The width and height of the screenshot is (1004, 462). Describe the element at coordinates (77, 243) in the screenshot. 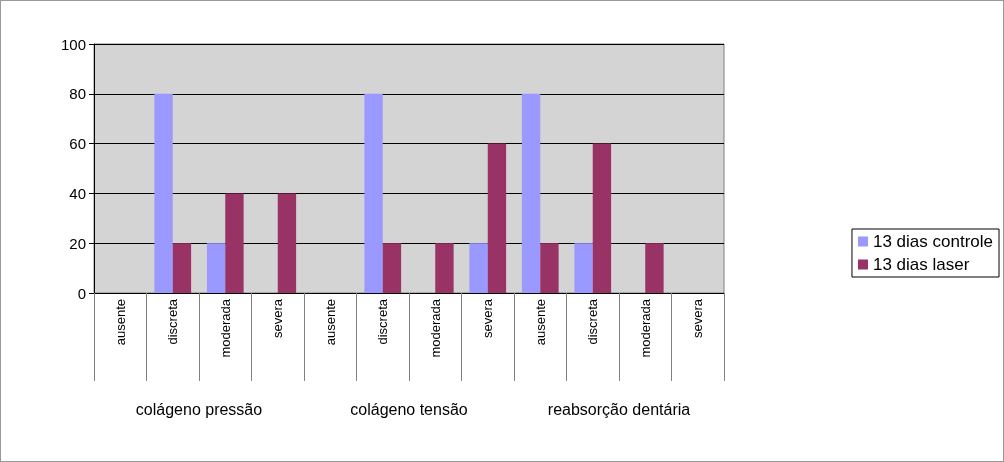

I see `y-tick-label: 20` at that location.